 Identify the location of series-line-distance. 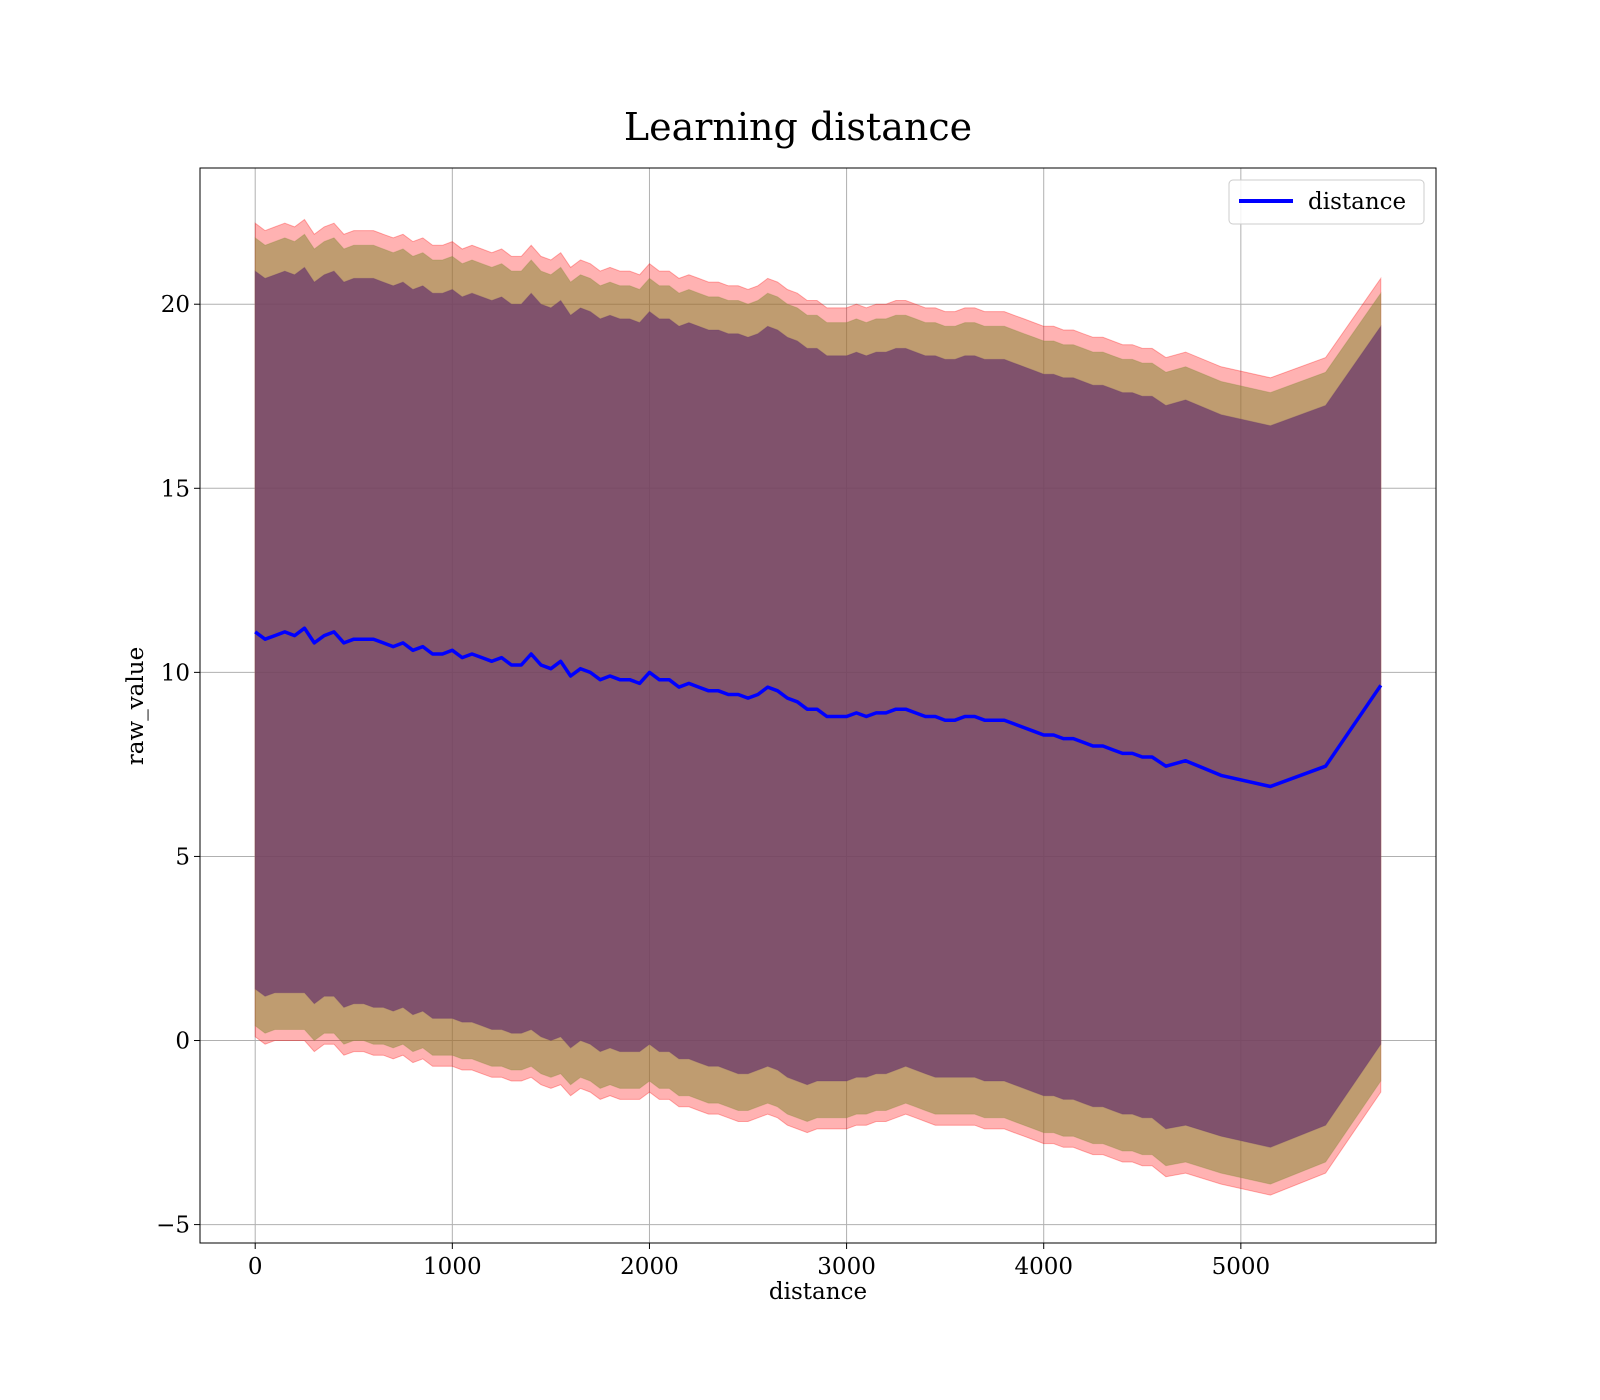
(818, 707).